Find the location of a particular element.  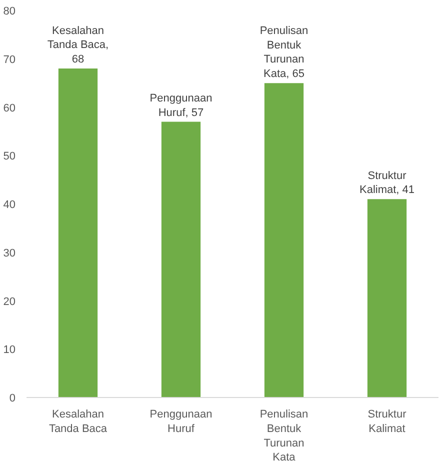

y-tick-label: 50 is located at coordinates (9, 156).